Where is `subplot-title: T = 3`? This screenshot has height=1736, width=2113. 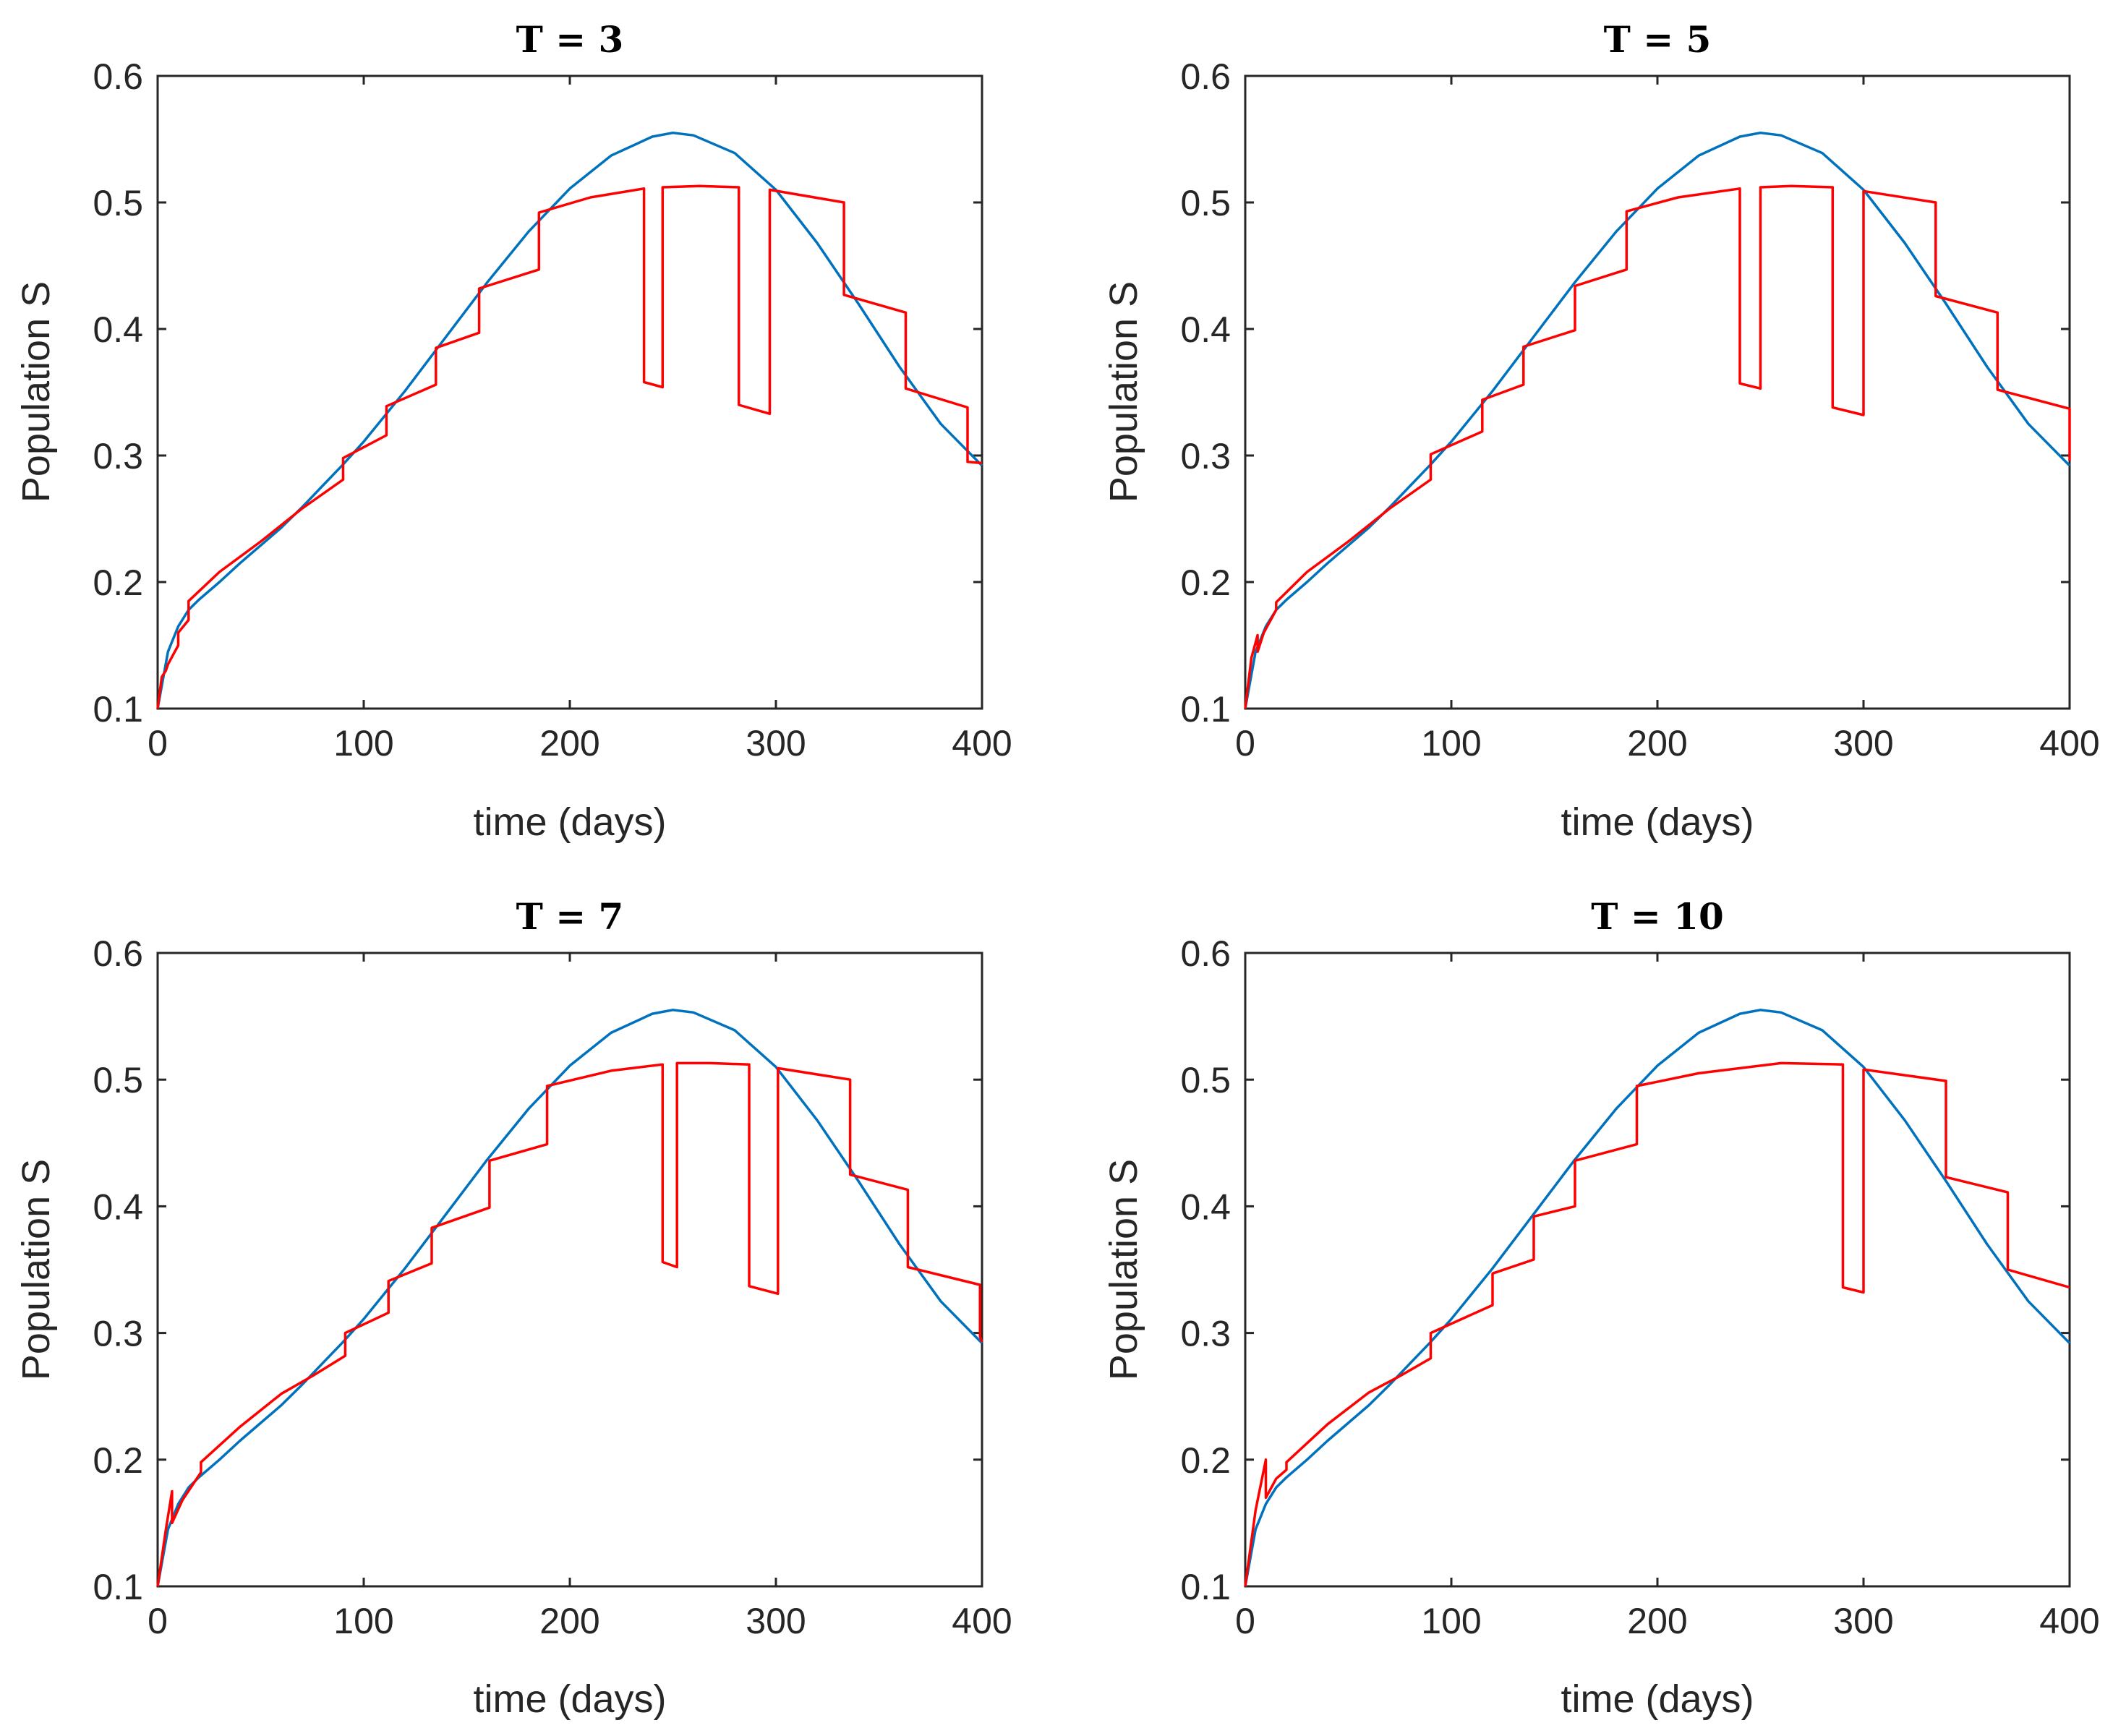
subplot-title: T = 3 is located at coordinates (570, 39).